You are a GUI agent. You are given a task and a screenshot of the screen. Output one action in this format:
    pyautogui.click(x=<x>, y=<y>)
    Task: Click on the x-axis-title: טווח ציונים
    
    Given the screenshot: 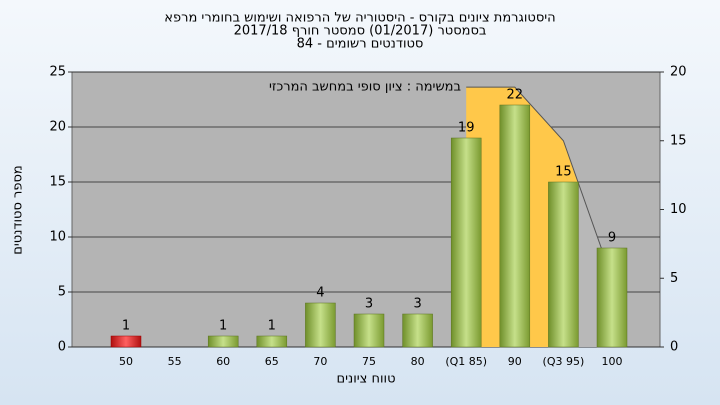 What is the action you would take?
    pyautogui.click(x=365, y=379)
    